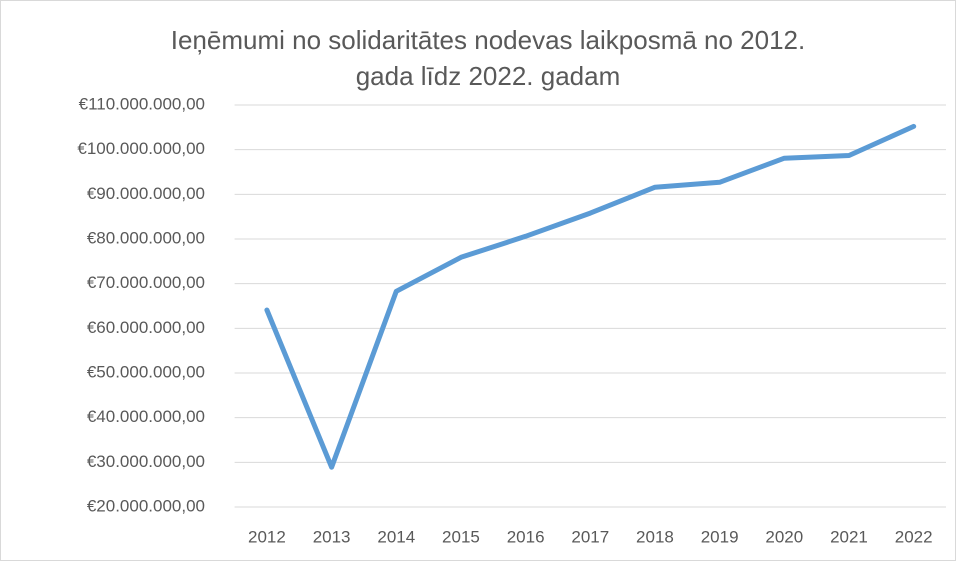  Describe the element at coordinates (146, 237) in the screenshot. I see `y-tick-label: €80.000.000,00` at that location.